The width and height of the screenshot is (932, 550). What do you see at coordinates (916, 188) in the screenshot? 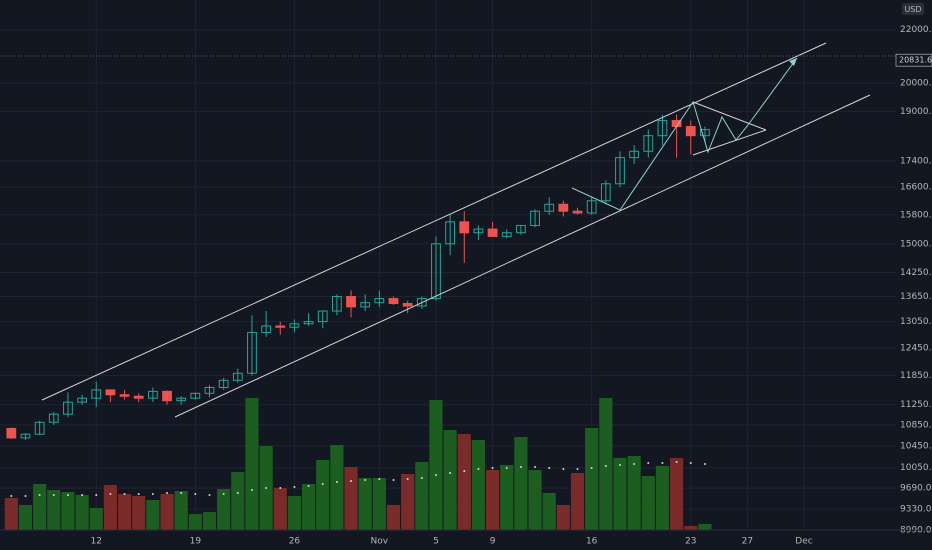
I see `y-tick-label: 16600.00` at bounding box center [916, 188].